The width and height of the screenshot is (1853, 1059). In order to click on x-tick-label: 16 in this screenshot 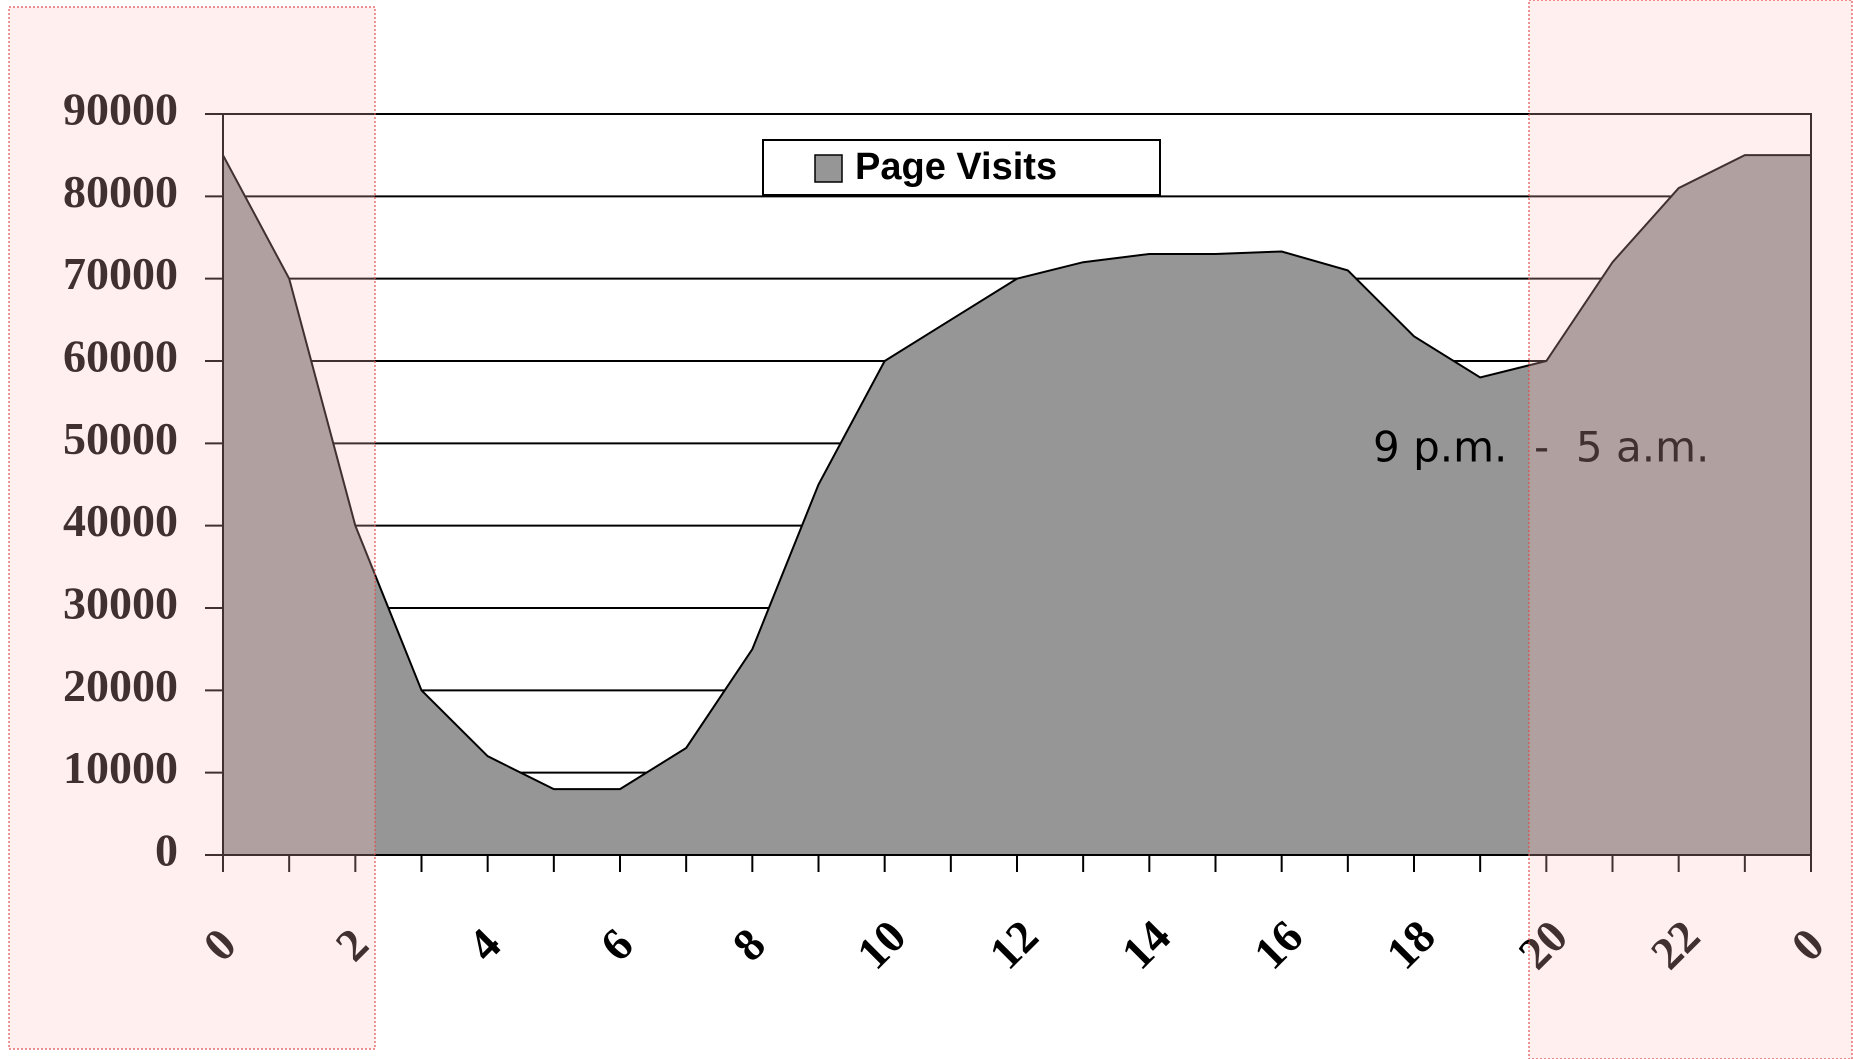, I will do `click(1278, 944)`.